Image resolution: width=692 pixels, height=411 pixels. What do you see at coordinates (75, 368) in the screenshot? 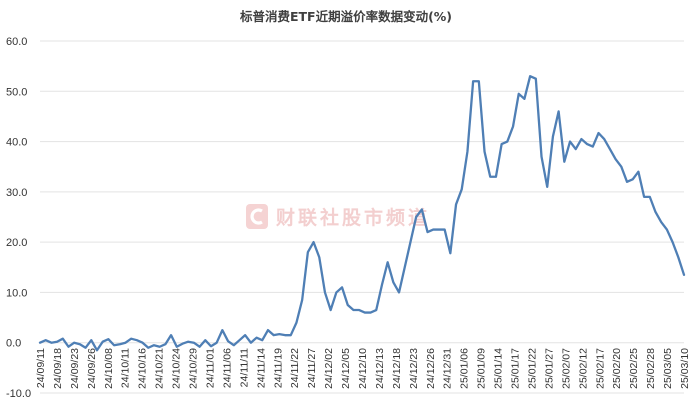
I see `x-tick-label: 24/09/23` at bounding box center [75, 368].